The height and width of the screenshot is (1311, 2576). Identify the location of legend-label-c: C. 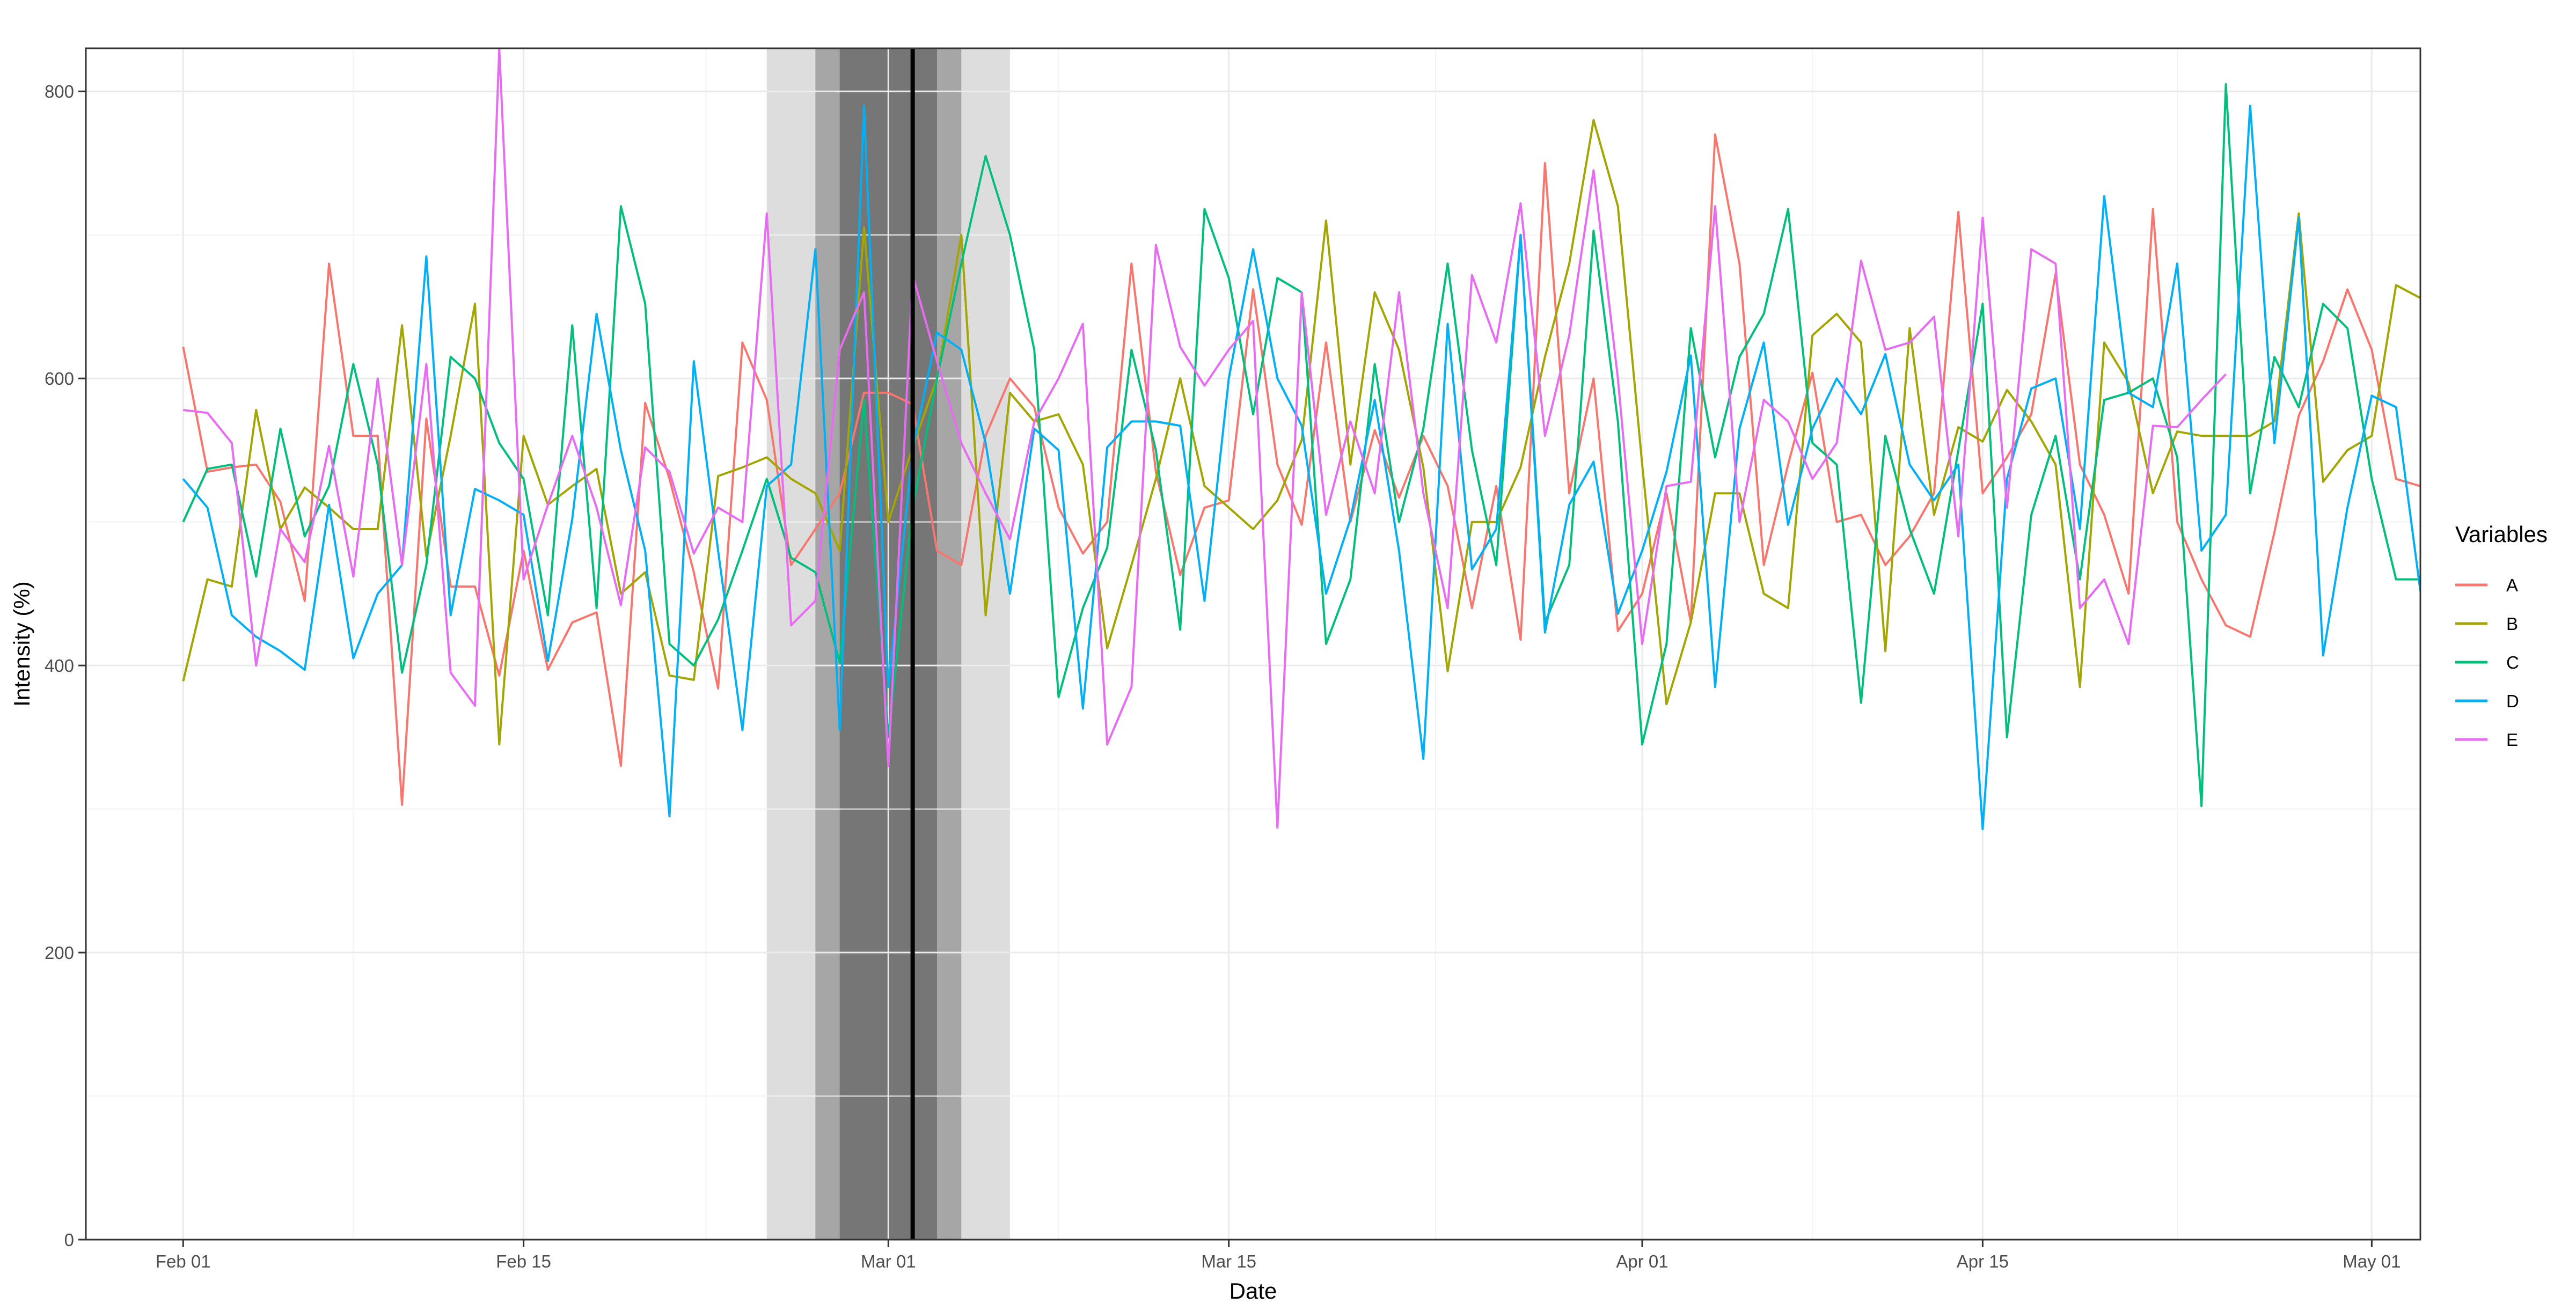
(2512, 663).